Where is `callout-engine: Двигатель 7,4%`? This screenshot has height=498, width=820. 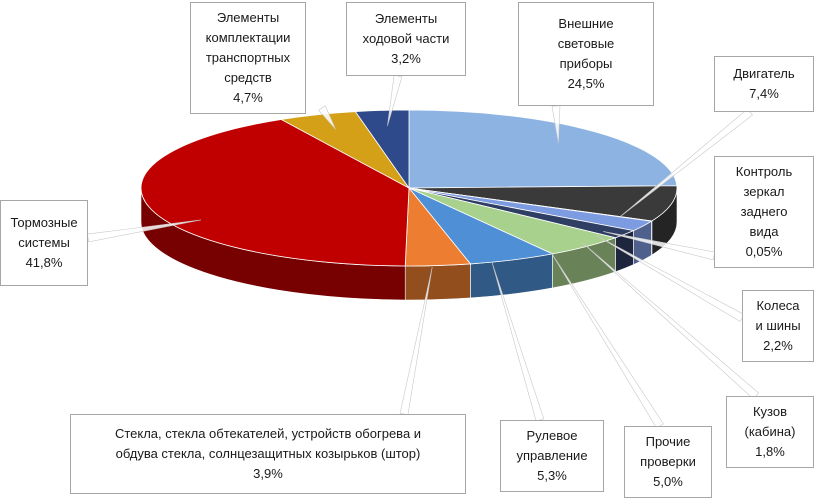 callout-engine: Двигатель 7,4% is located at coordinates (764, 84).